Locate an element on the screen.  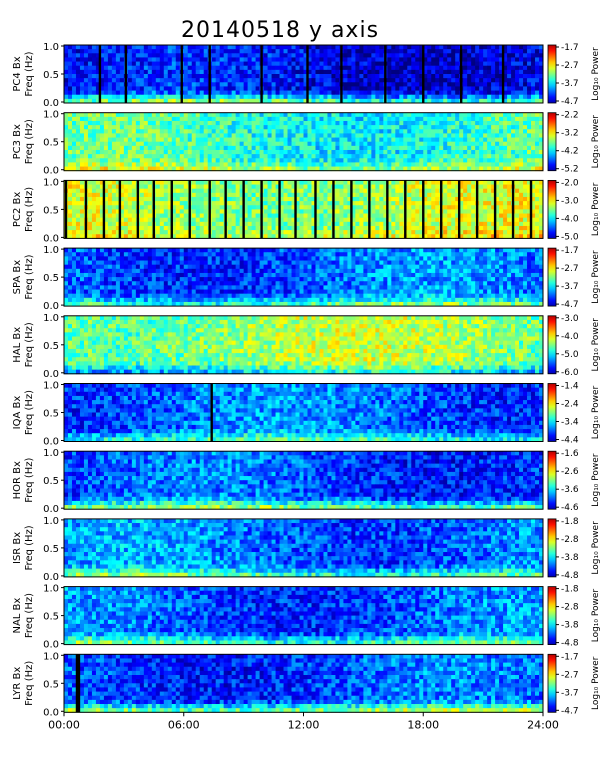
station-label: PC3 Bx is located at coordinates (17, 141).